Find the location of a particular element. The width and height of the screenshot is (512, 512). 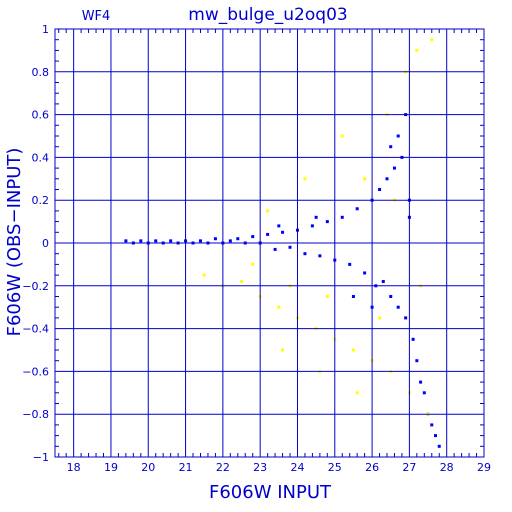

y-axis-label: F606W (OBS−INPUT) is located at coordinates (14, 242).